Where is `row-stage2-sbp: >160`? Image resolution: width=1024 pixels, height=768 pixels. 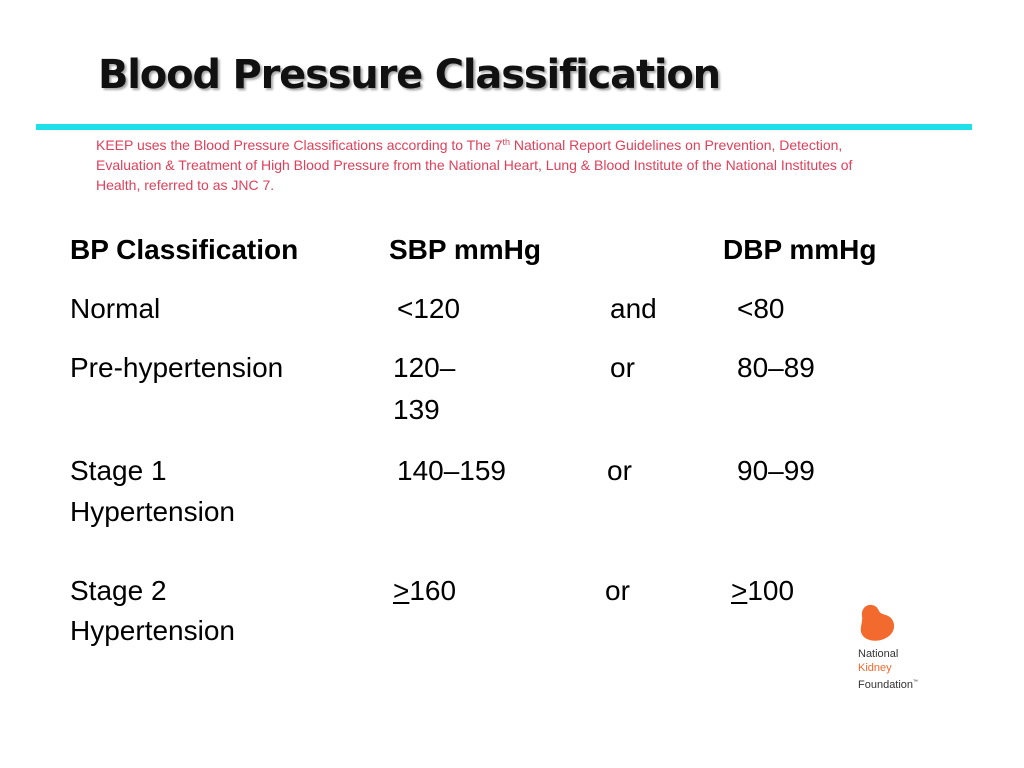 row-stage2-sbp: >160 is located at coordinates (424, 591).